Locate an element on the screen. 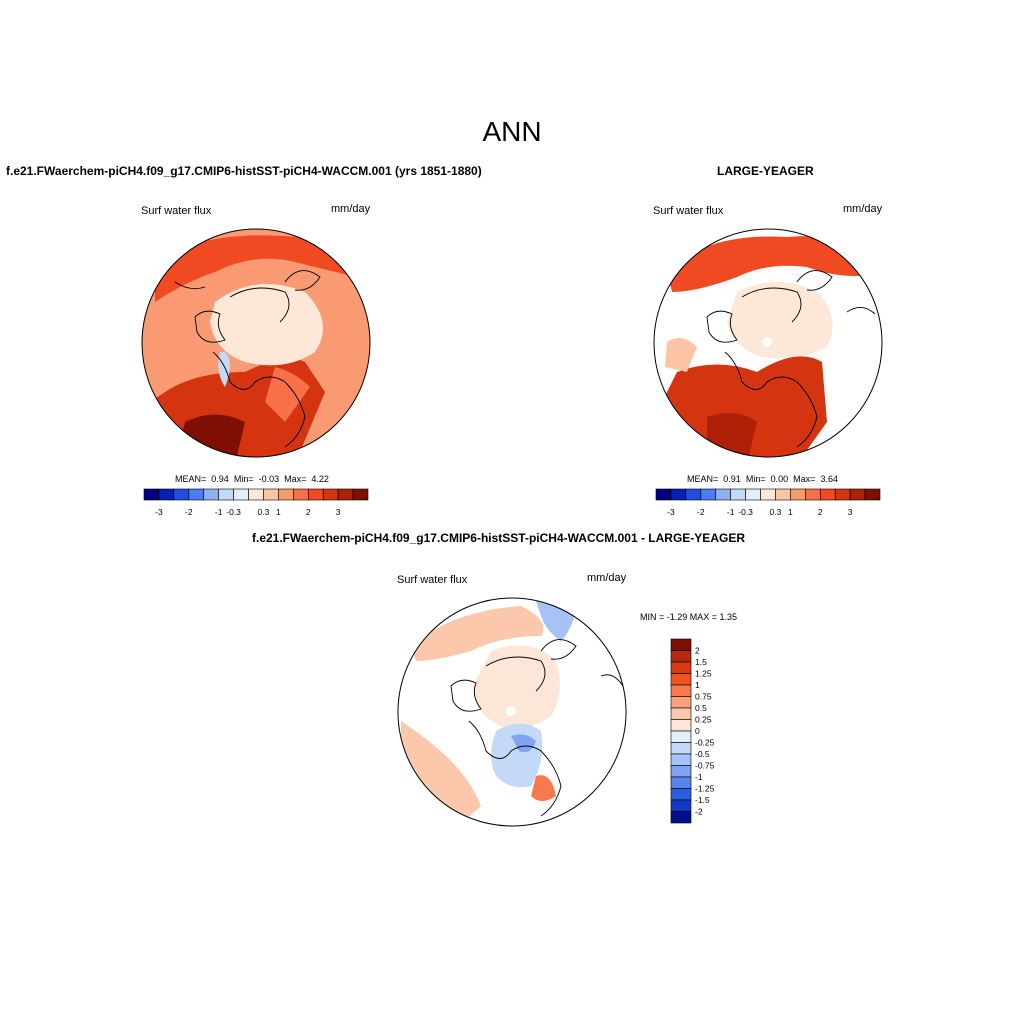 Image resolution: width=1024 pixels, height=1024 pixels. panel-1-stats: MEAN= 0.94 Min= -0.03 Max= 4.22 is located at coordinates (252, 479).